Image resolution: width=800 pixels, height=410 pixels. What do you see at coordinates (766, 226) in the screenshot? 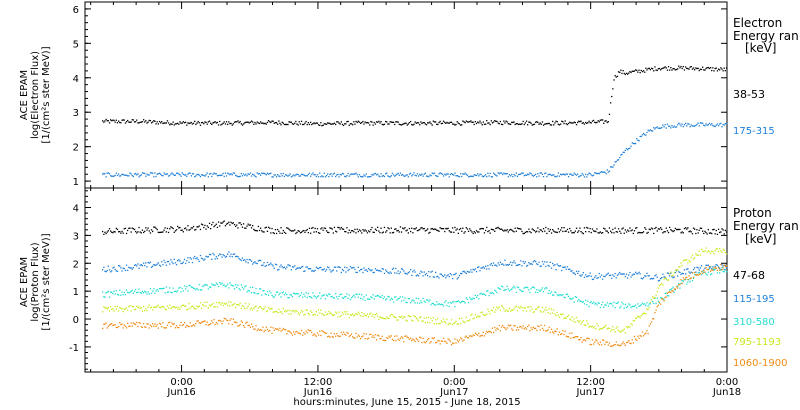
I see `proton-legend-title-2: Energy ran` at bounding box center [766, 226].